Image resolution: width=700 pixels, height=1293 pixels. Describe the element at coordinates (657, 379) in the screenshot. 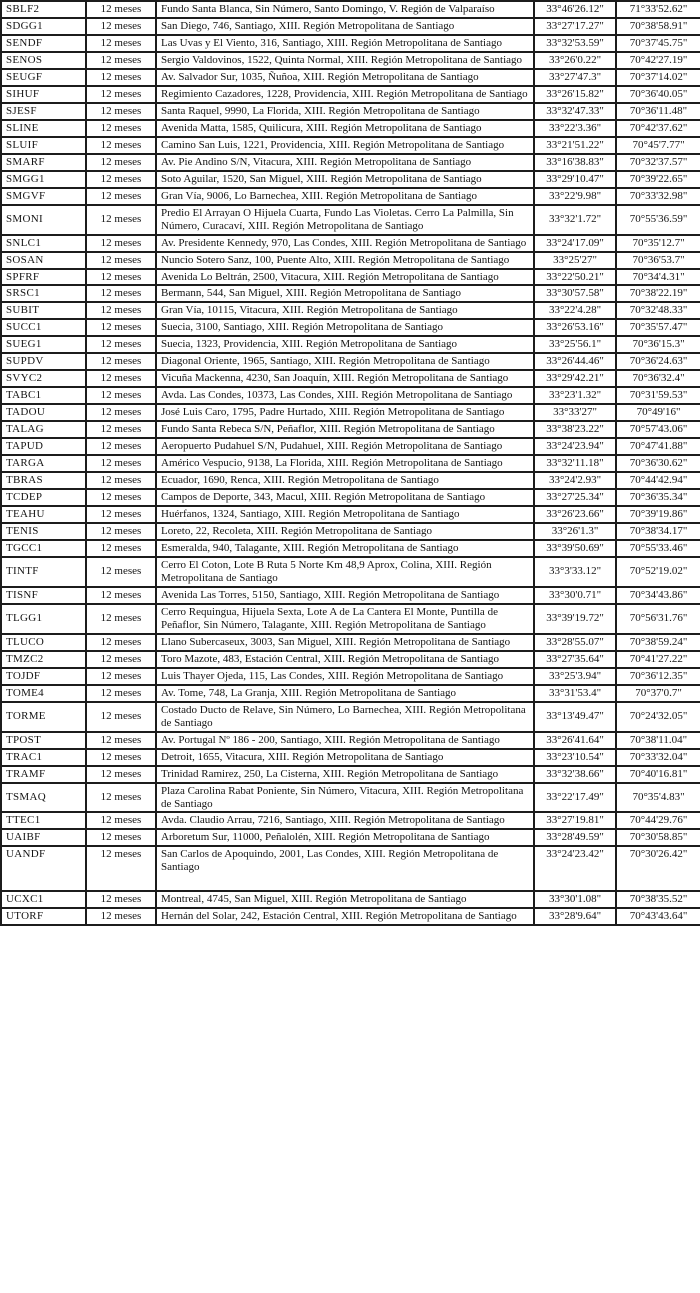

I see `longitude-cell: 70°36'32.4"` at that location.